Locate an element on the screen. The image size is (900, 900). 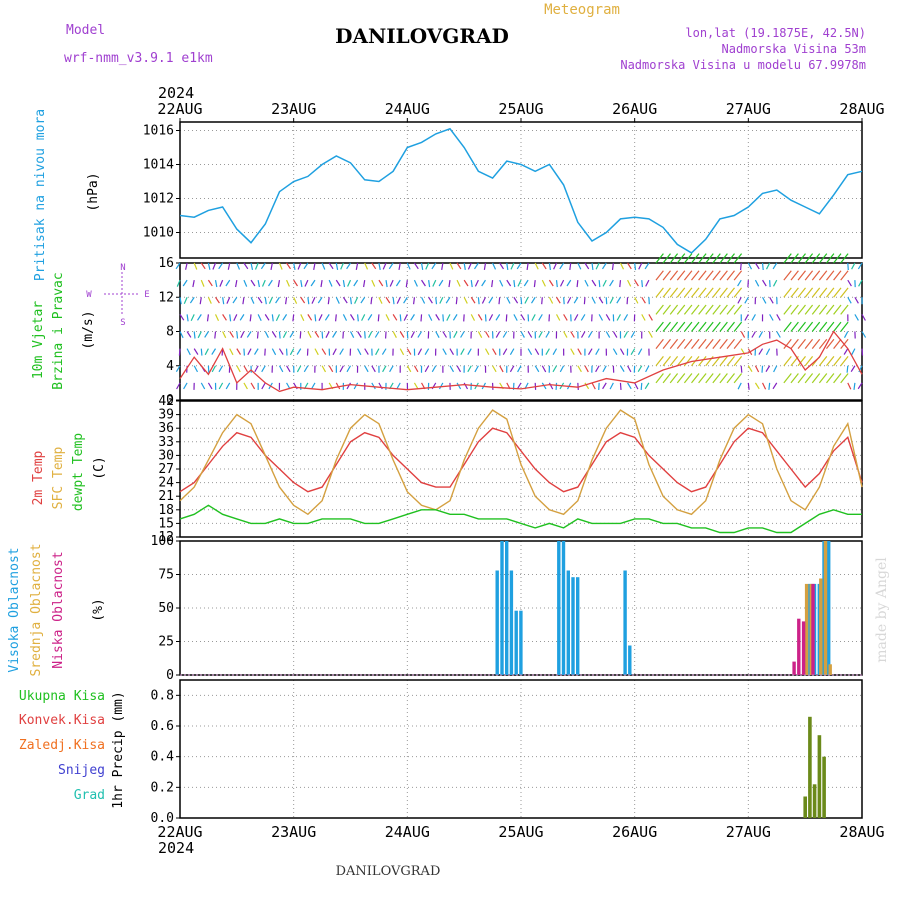
legend-freezing-rain: Zaledj.Kisa is located at coordinates (62, 745).